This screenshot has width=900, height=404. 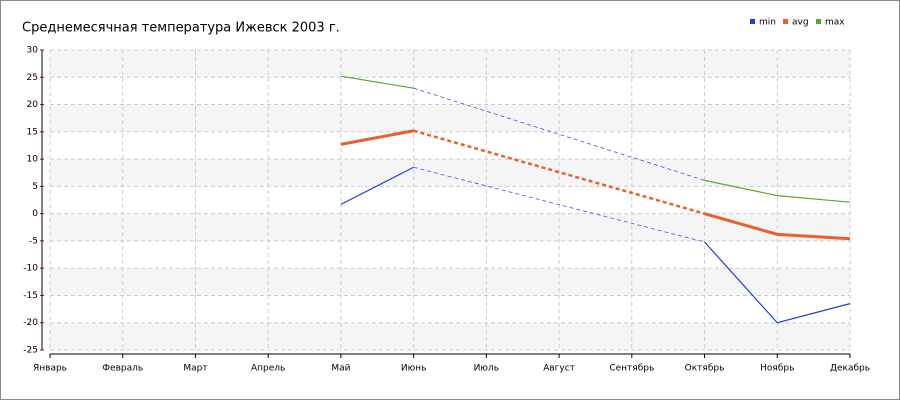 I want to click on y-tick-label: -15, so click(x=30, y=296).